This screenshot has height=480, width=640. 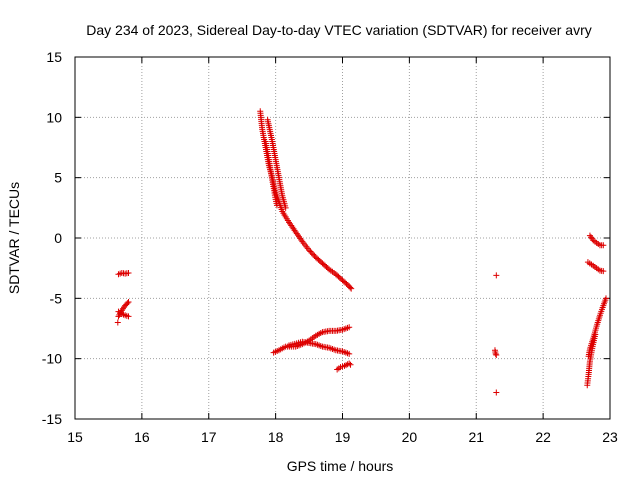 I want to click on y-tick-label: 15, so click(x=54, y=57).